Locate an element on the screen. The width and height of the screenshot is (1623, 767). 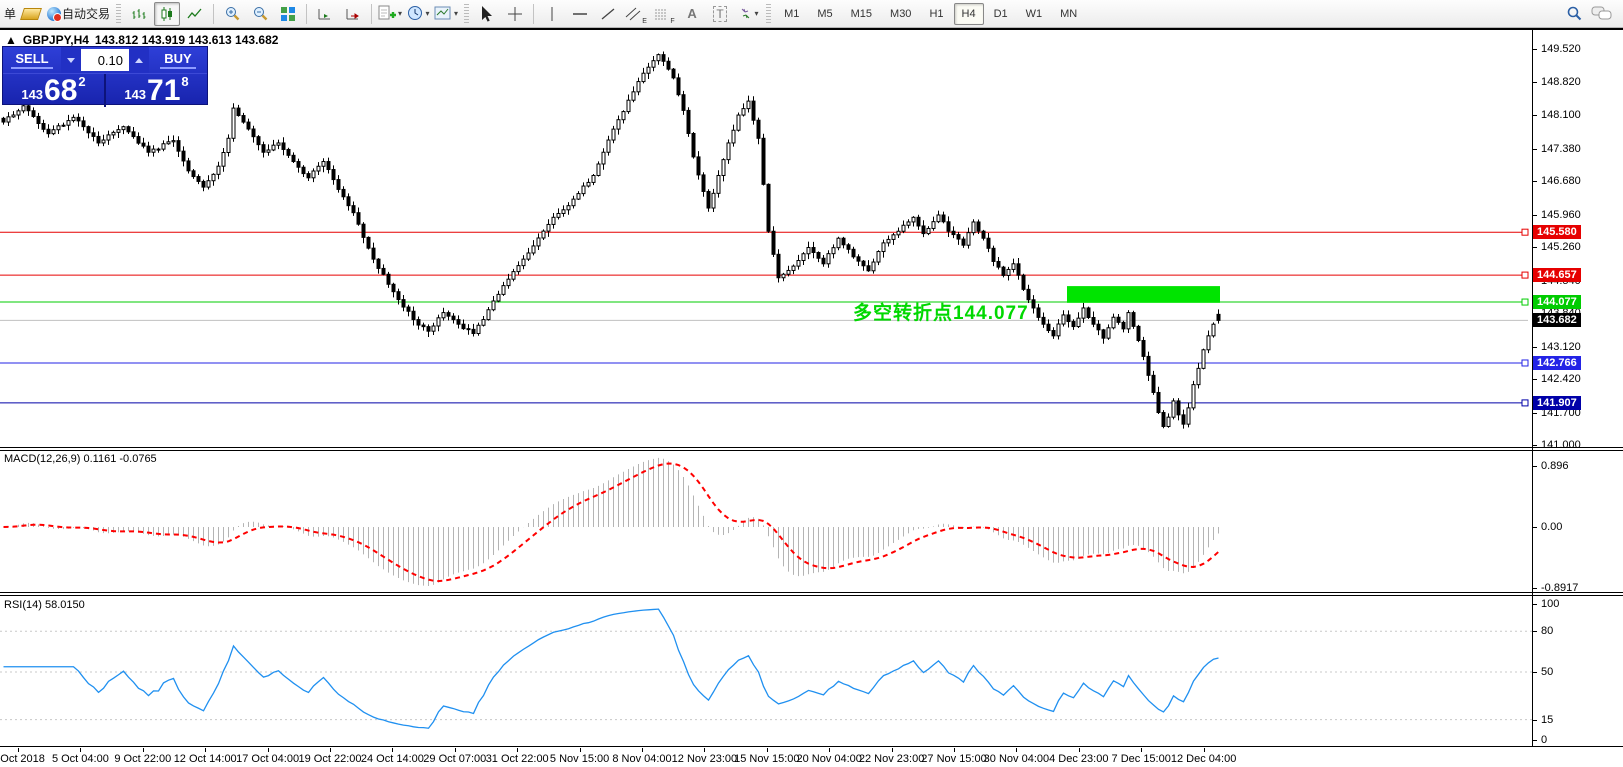
price-level-badge: 143.682 is located at coordinates (1557, 320).